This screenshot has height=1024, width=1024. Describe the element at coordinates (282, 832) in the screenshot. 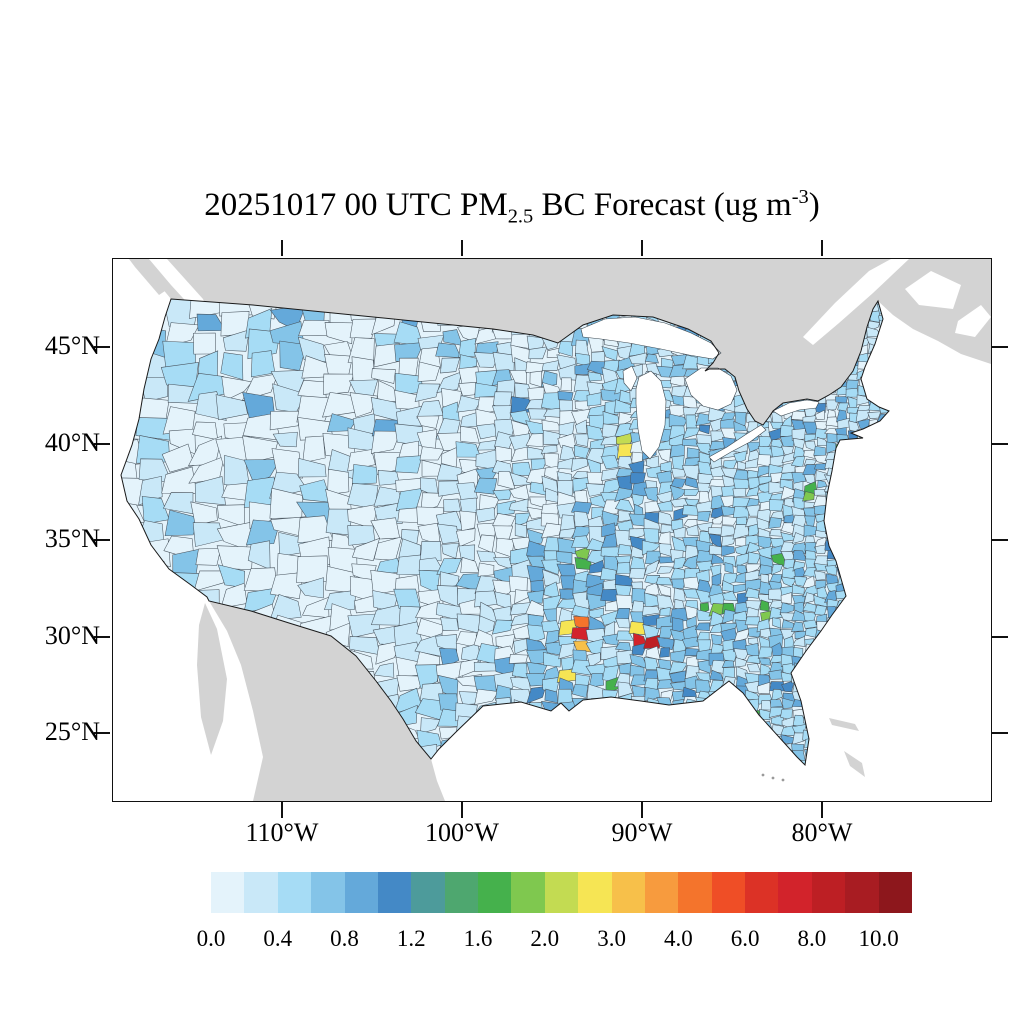

I see `lon-tick-label: 110°W` at that location.